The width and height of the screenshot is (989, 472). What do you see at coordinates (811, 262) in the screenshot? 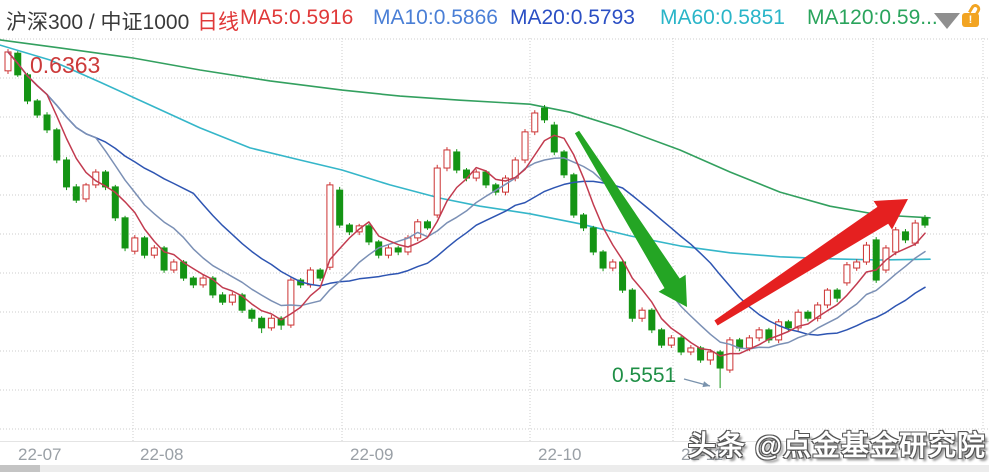
I see `uptrend-arrow` at bounding box center [811, 262].